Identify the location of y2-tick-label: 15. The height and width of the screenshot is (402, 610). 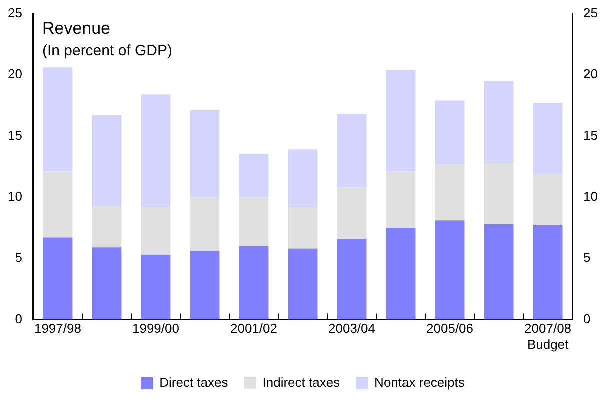
(591, 135).